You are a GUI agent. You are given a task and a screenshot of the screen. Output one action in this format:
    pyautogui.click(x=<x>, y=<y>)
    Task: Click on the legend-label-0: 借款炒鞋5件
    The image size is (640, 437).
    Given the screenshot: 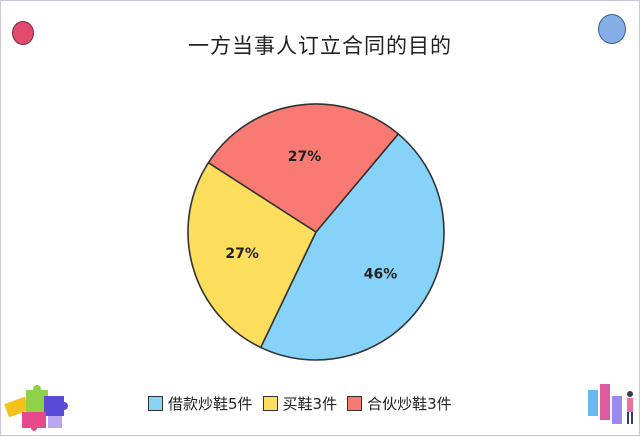 What is the action you would take?
    pyautogui.click(x=210, y=404)
    